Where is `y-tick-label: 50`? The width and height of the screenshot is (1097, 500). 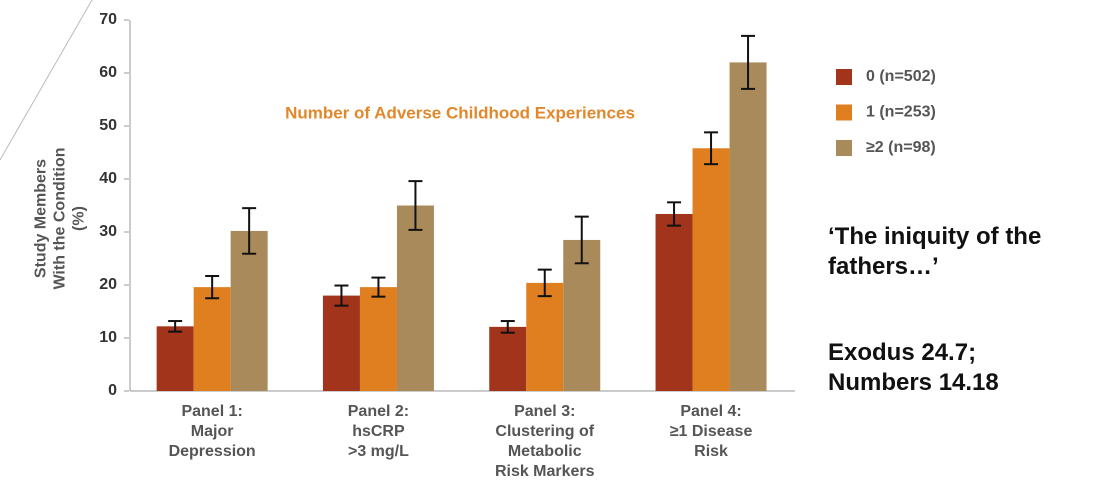
y-tick-label: 50 is located at coordinates (108, 125).